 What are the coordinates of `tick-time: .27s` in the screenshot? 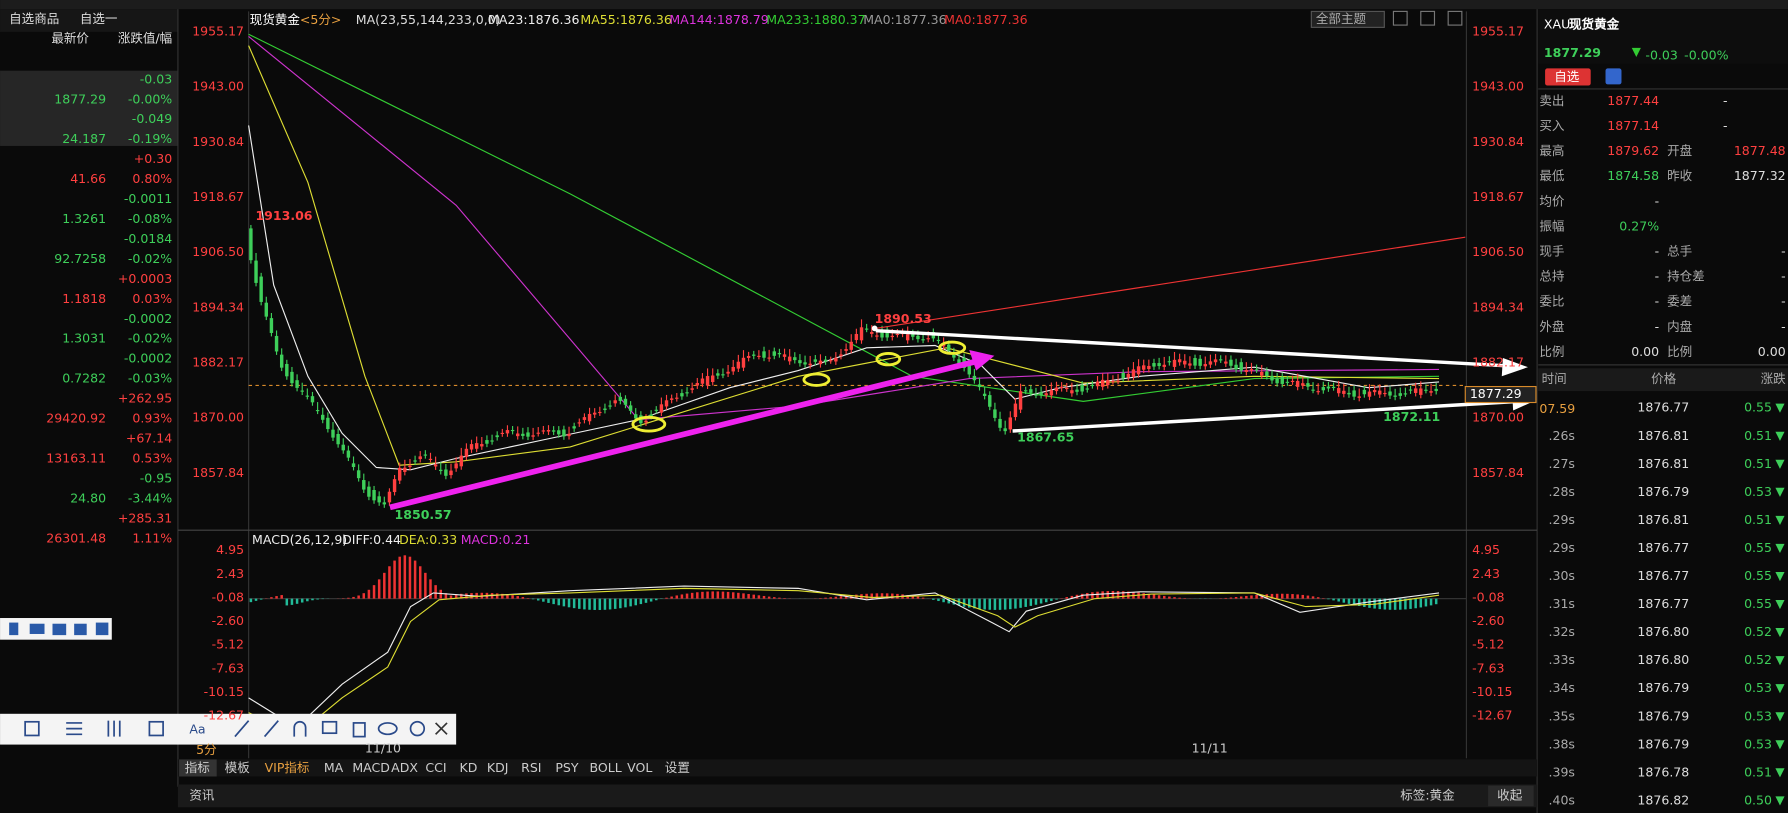 It's located at (1562, 463).